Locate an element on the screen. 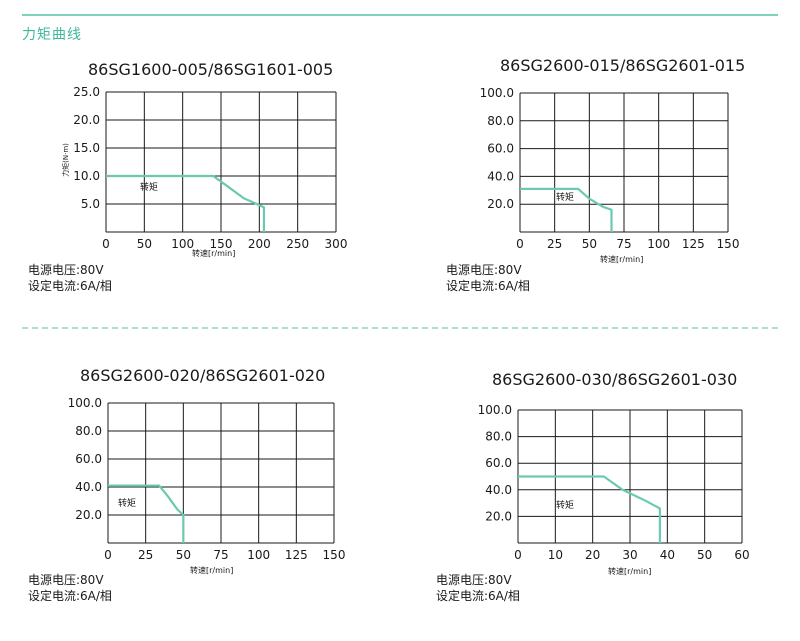 The width and height of the screenshot is (800, 641). chart-2-notes: 电源电压:80V 设定电流:6A/相 is located at coordinates (488, 278).